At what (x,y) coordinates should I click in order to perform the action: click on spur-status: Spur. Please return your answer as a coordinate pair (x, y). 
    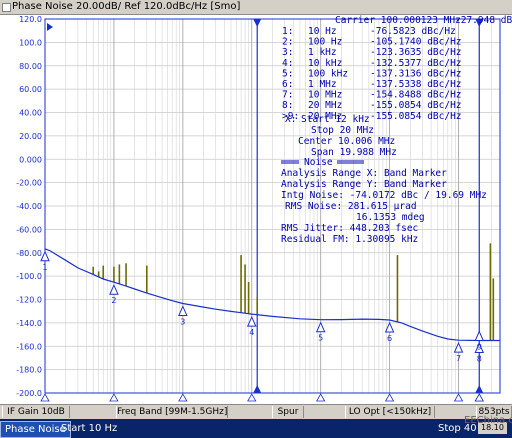
    Looking at the image, I should click on (288, 412).